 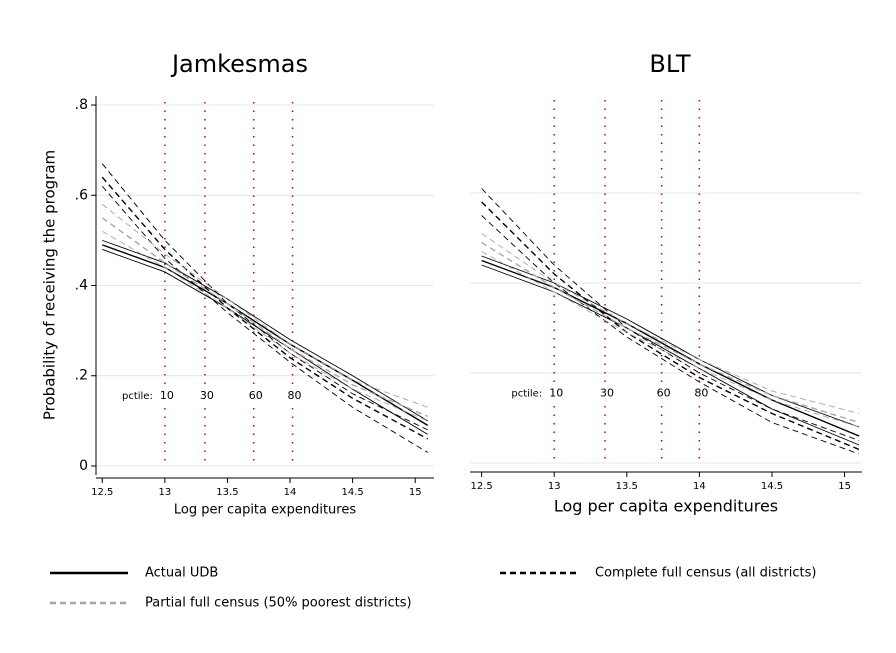 What do you see at coordinates (239, 64) in the screenshot?
I see `chart-title: Jamkesmas` at bounding box center [239, 64].